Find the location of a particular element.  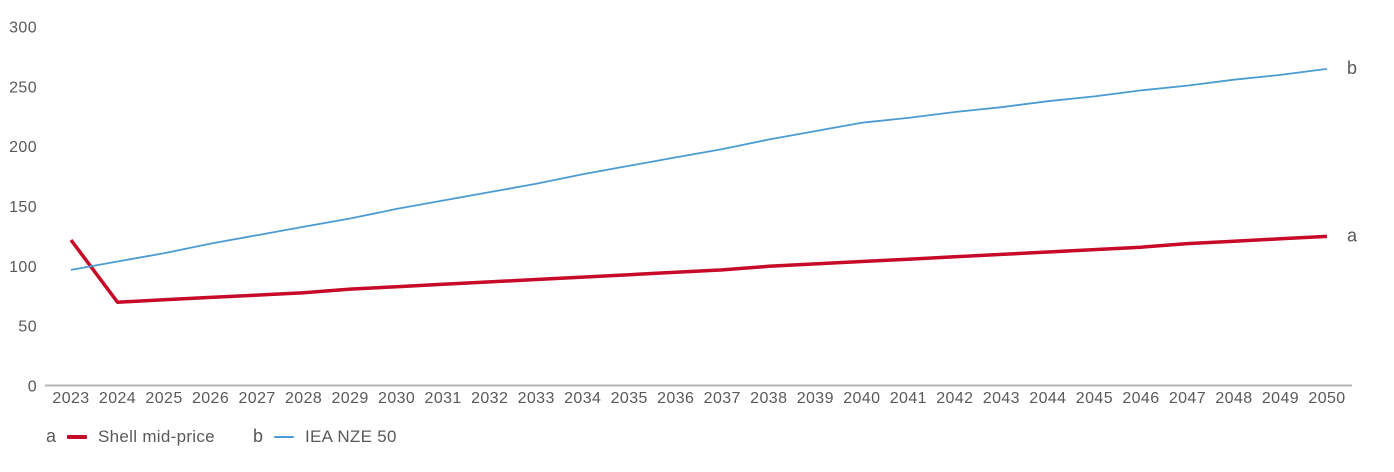

x-tick-label: 2050 is located at coordinates (1326, 398).